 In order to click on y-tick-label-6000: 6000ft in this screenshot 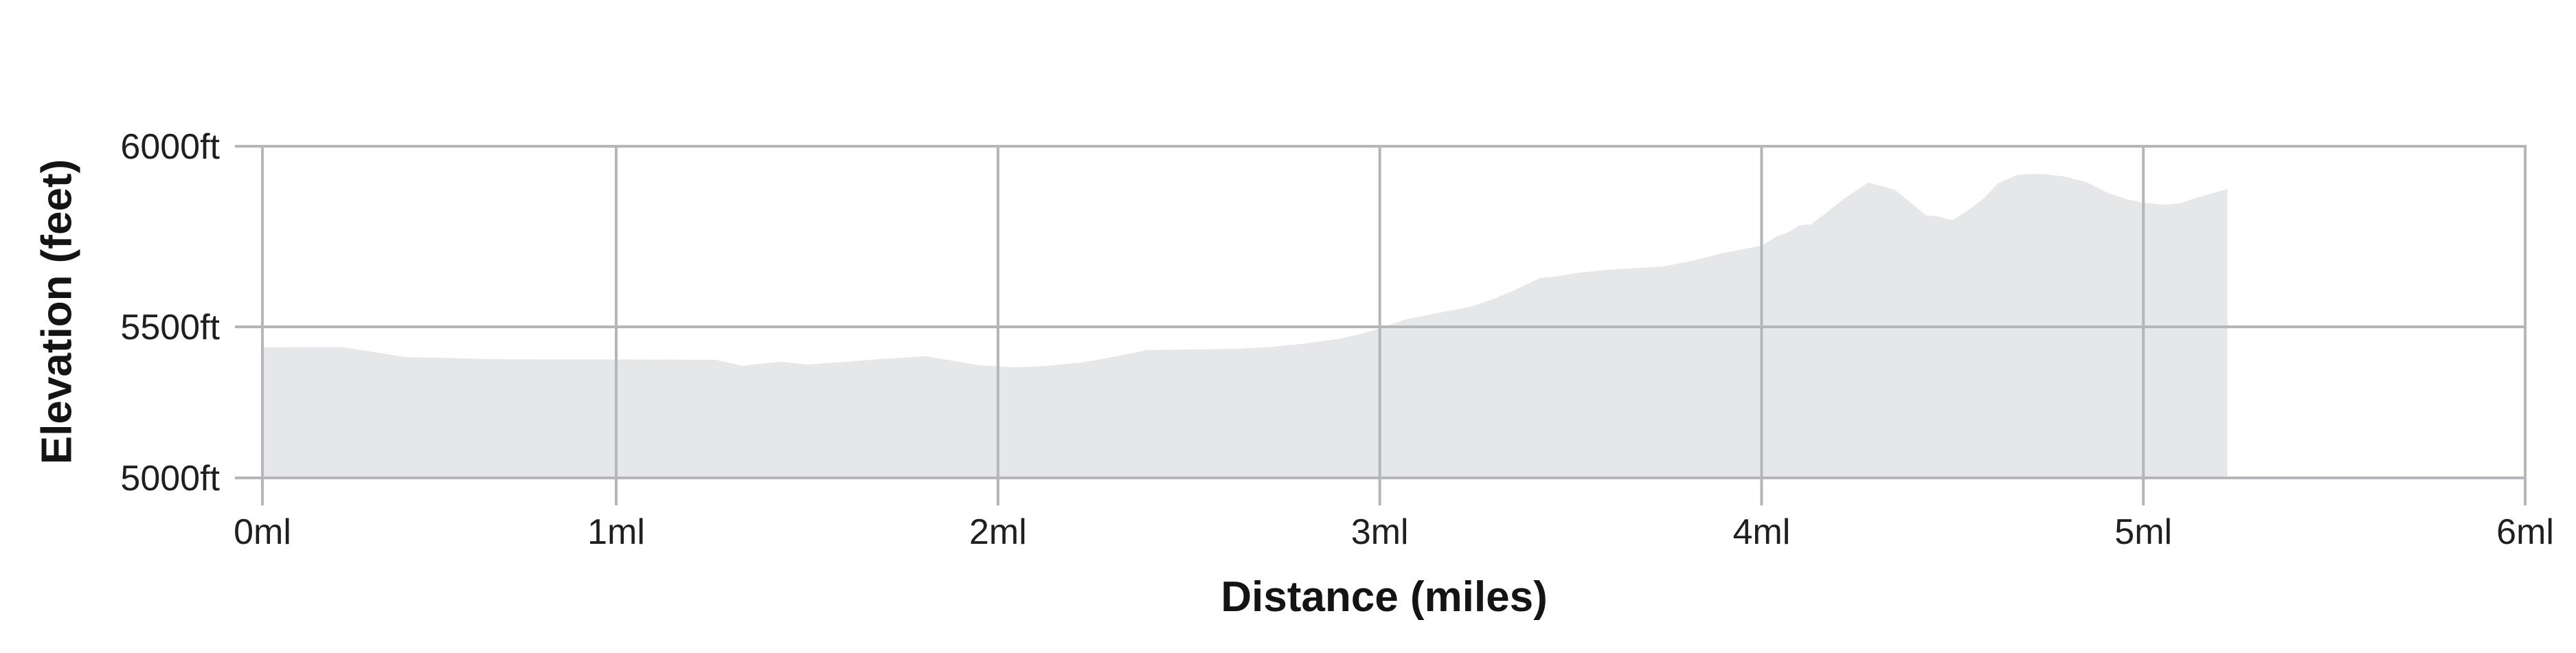, I will do `click(170, 147)`.